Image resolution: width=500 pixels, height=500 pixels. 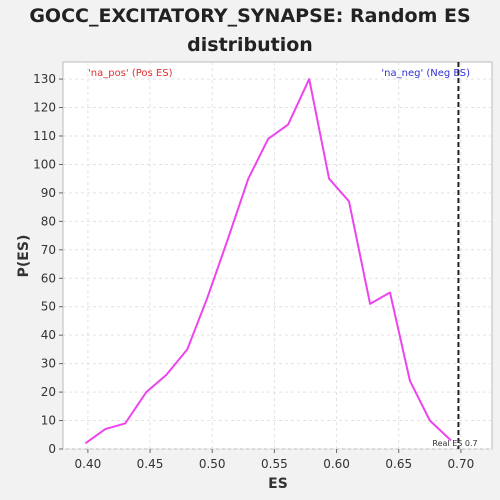 I want to click on real-es-label: Real ES 0.7, so click(x=454, y=443).